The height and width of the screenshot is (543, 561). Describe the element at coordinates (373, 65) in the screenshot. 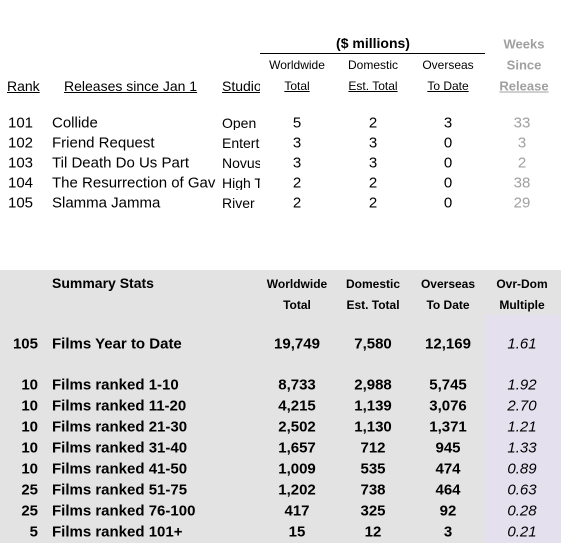

I see `domestic-header: Domestic` at that location.